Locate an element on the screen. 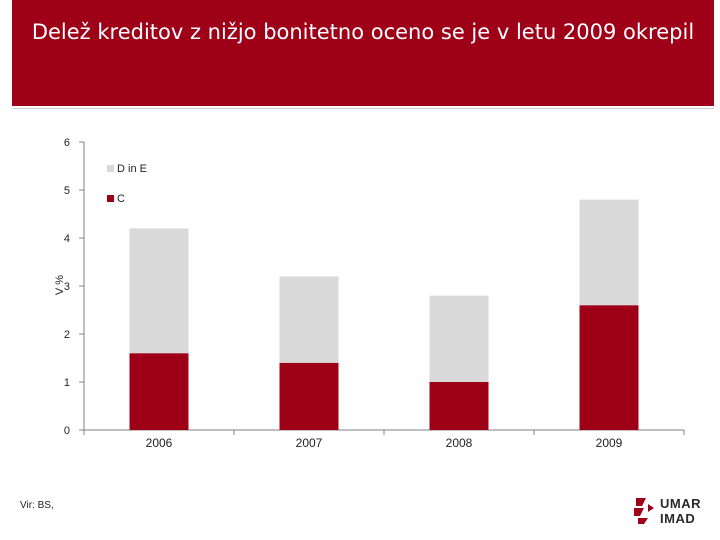 This screenshot has height=540, width=720. logo-line-2: IMAD is located at coordinates (678, 518).